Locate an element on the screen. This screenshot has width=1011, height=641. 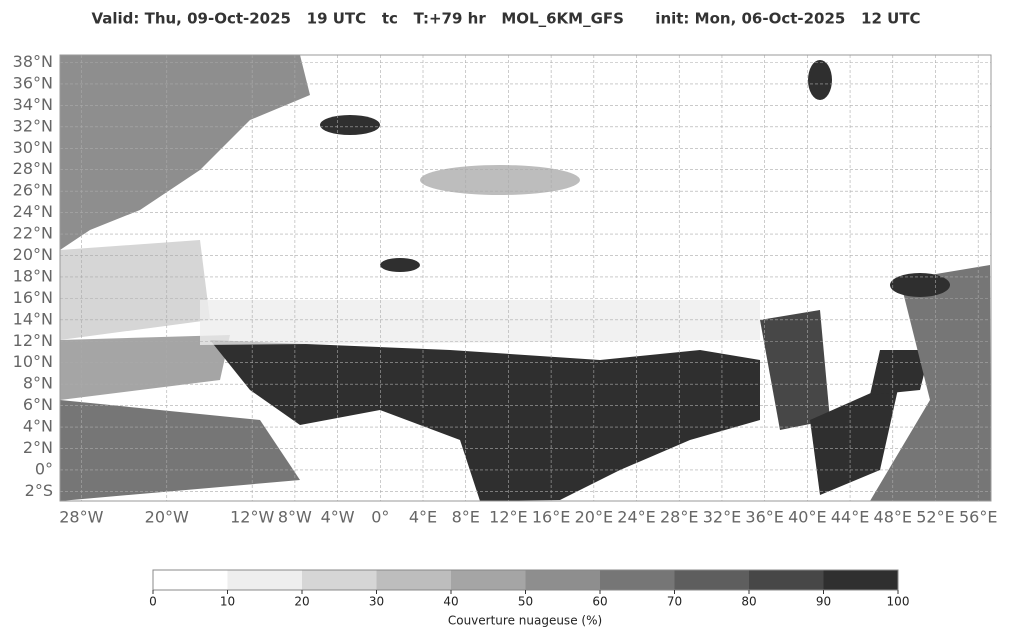
colorbar-tick-label: 80 is located at coordinates (748, 602).